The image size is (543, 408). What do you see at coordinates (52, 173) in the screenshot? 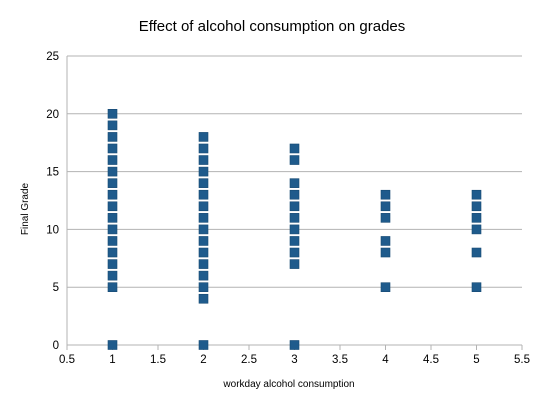
I see `y-tick-label: 15` at bounding box center [52, 173].